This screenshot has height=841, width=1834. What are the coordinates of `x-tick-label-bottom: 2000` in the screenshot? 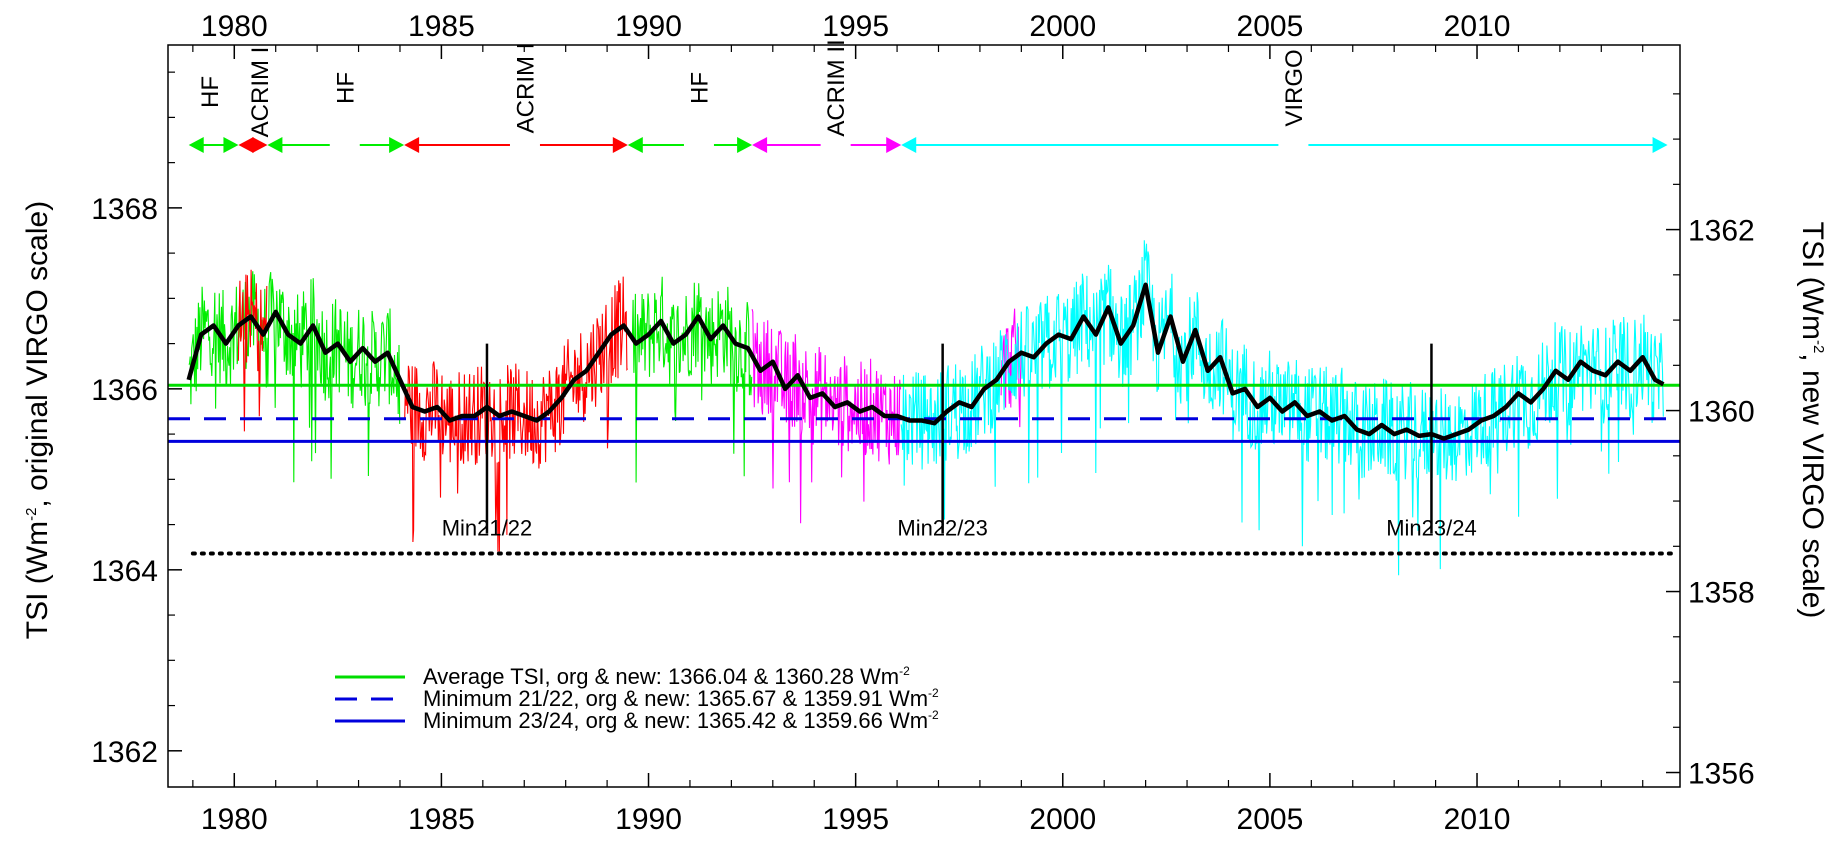 It's located at (1062, 819).